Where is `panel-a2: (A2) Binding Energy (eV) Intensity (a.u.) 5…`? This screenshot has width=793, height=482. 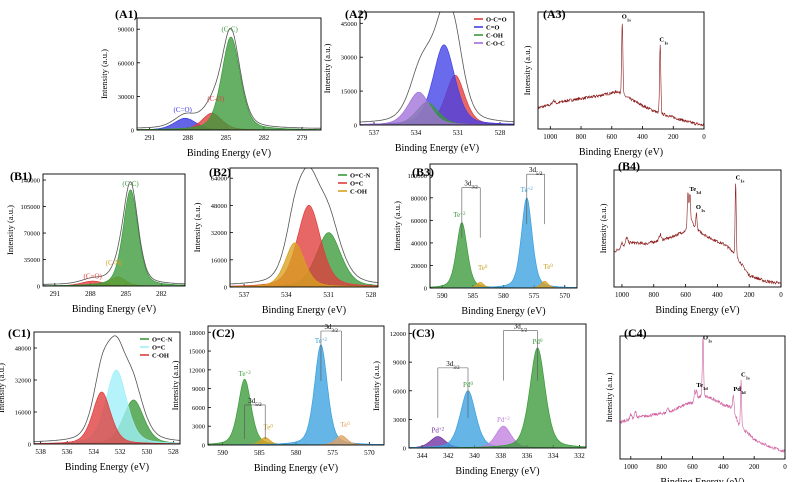
panel-a2: (A2) Binding Energy (eV) Intensity (a.u.) 5… is located at coordinates (418, 80).